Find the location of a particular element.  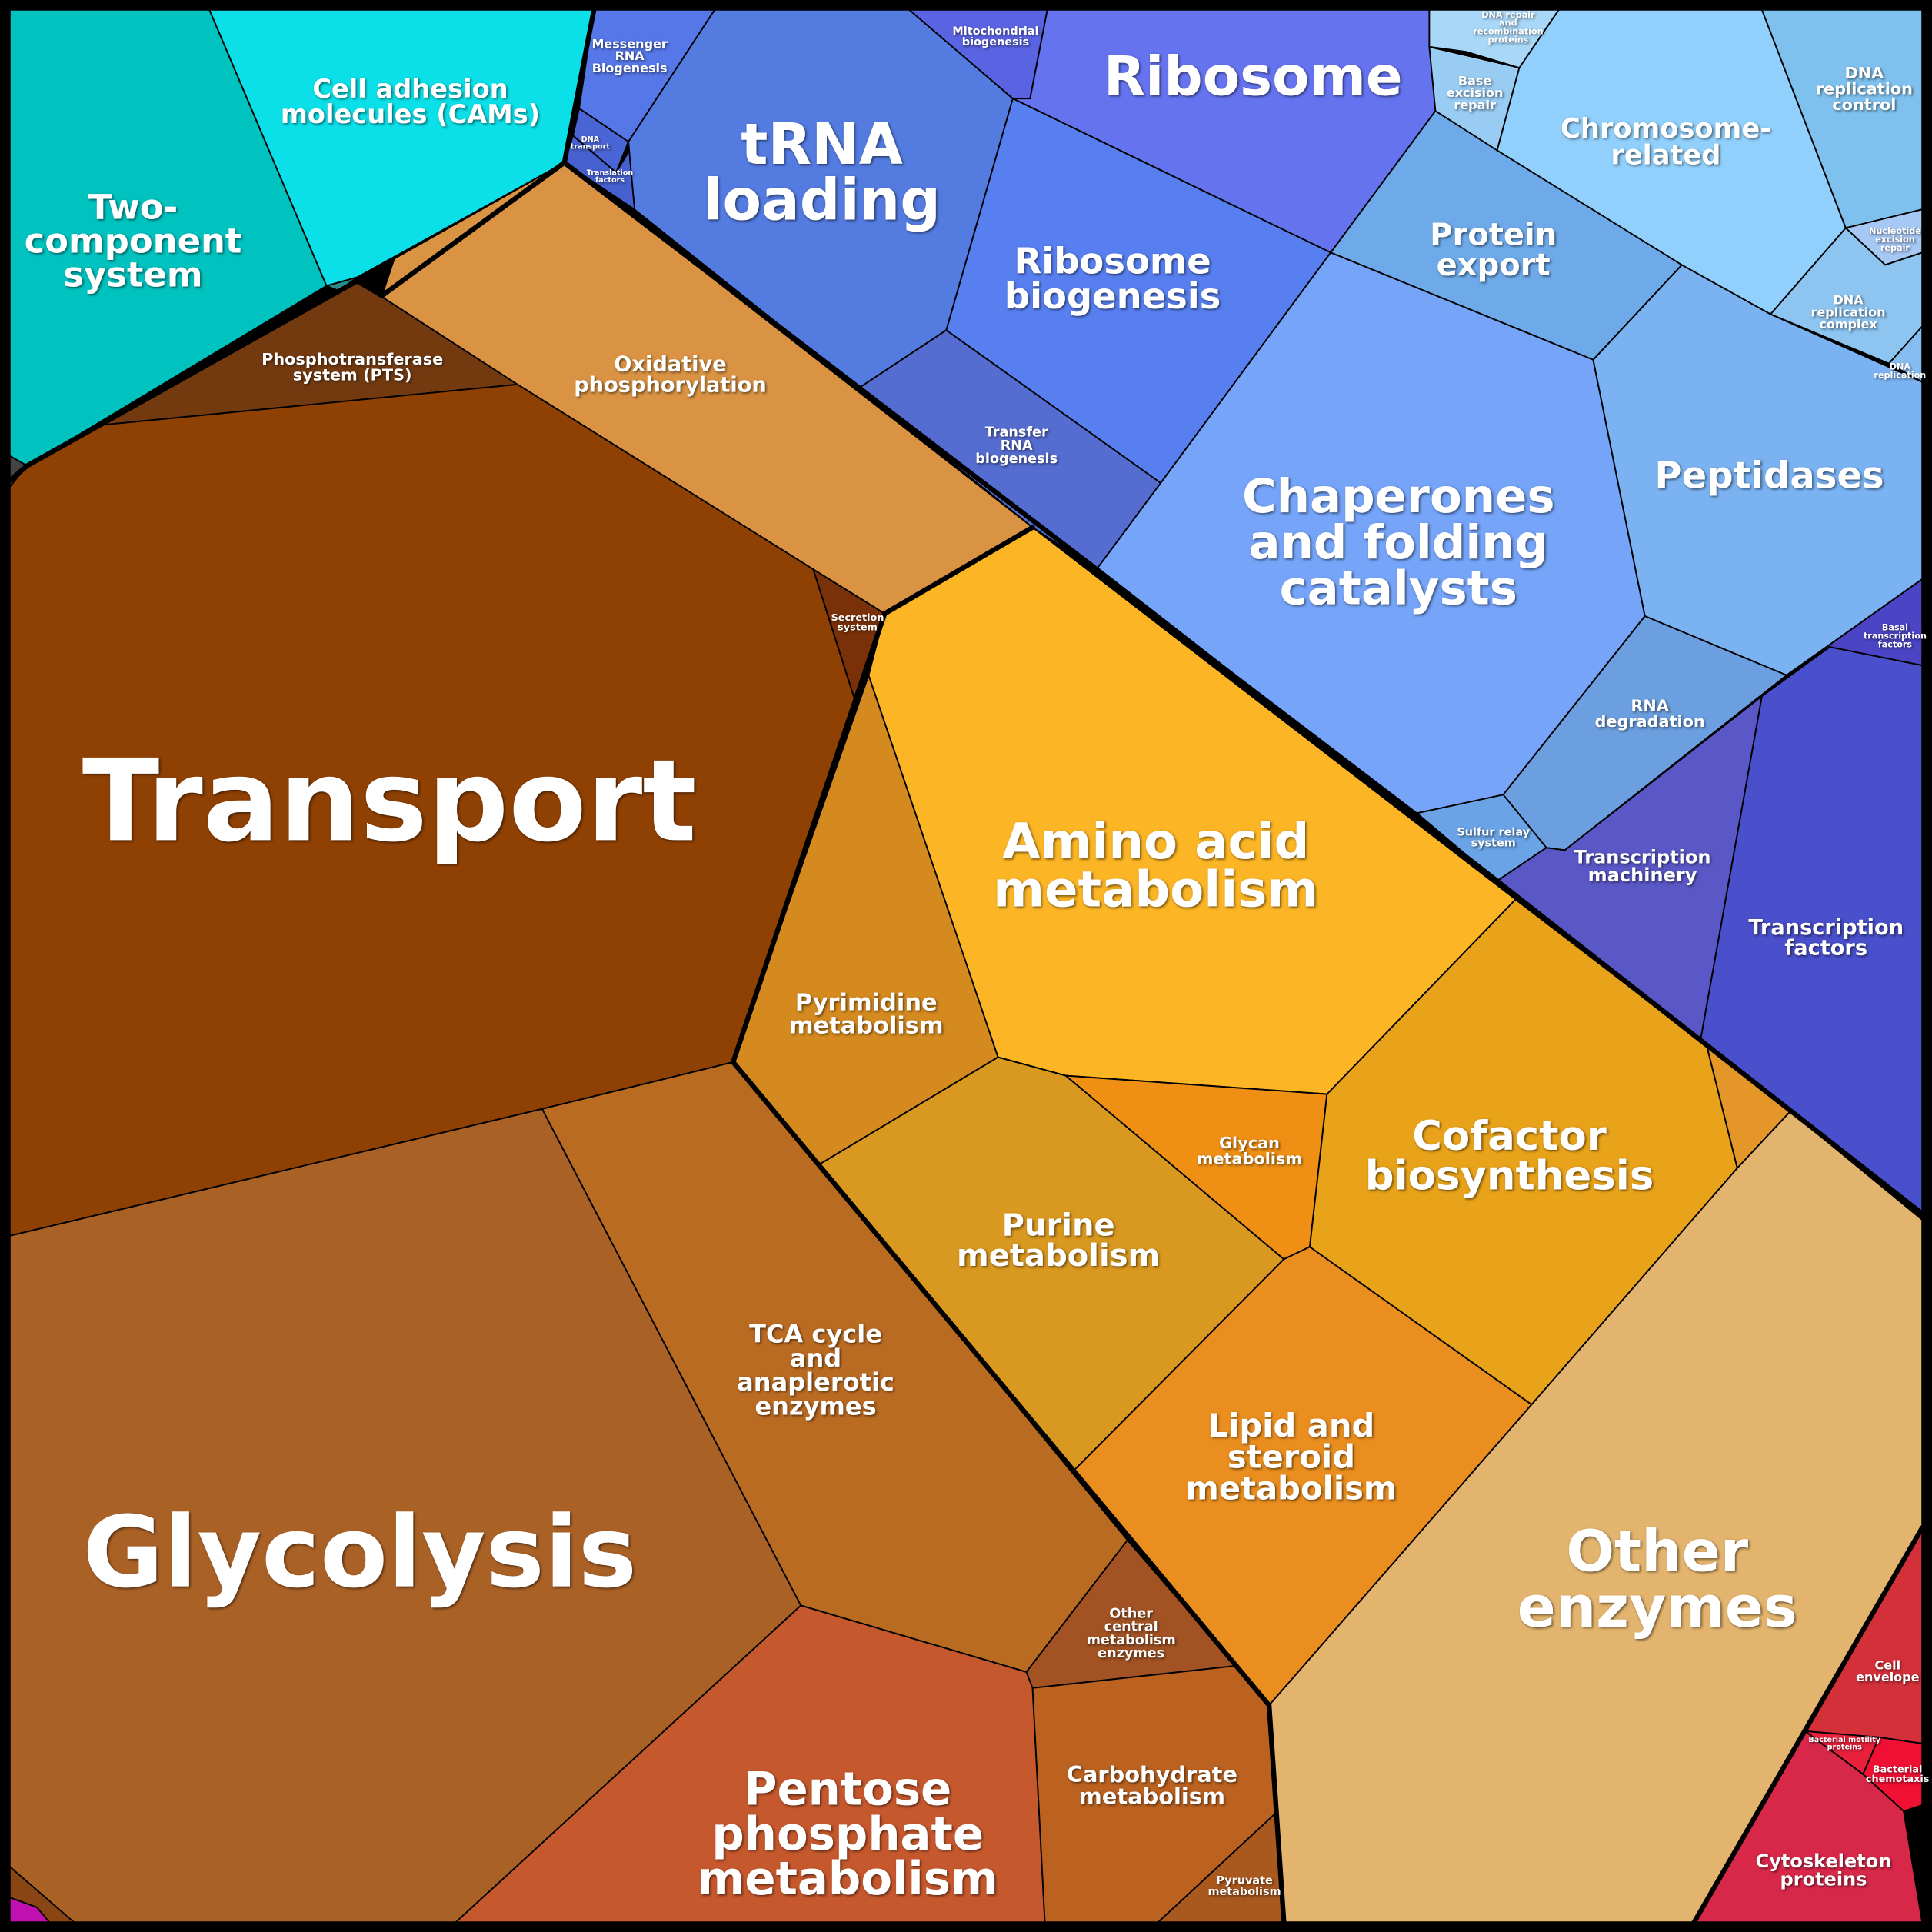

label-line: transcription is located at coordinates (1895, 636).